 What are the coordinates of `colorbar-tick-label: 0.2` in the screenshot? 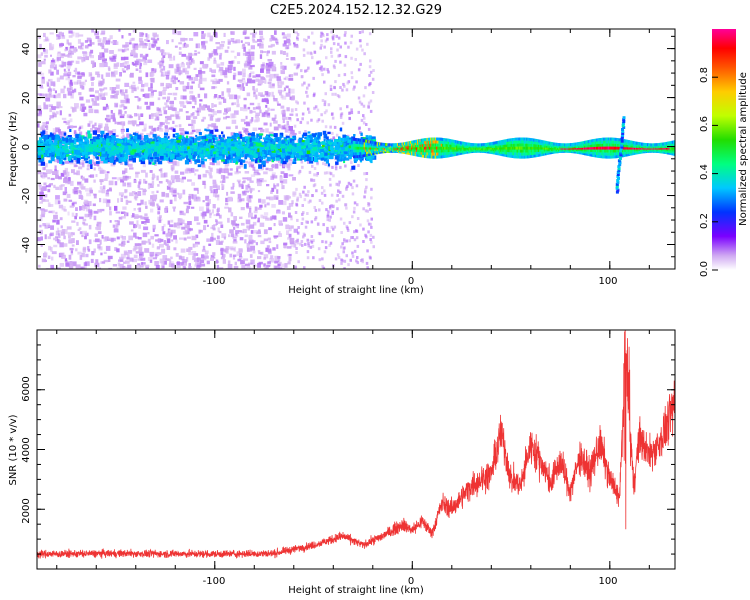 It's located at (704, 221).